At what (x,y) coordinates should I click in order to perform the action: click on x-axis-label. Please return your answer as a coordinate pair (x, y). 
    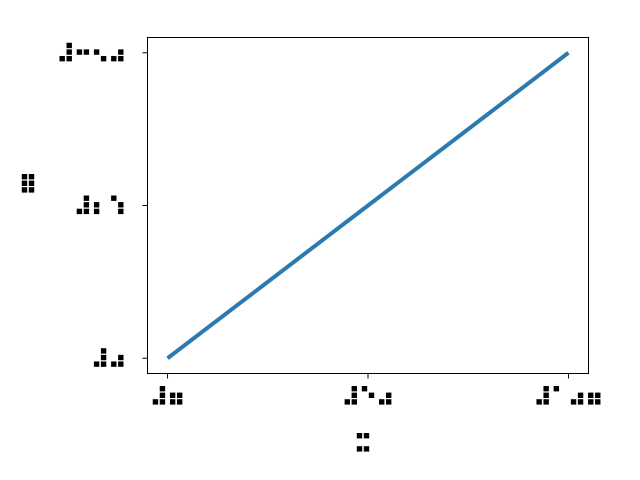
    Looking at the image, I should click on (363, 442).